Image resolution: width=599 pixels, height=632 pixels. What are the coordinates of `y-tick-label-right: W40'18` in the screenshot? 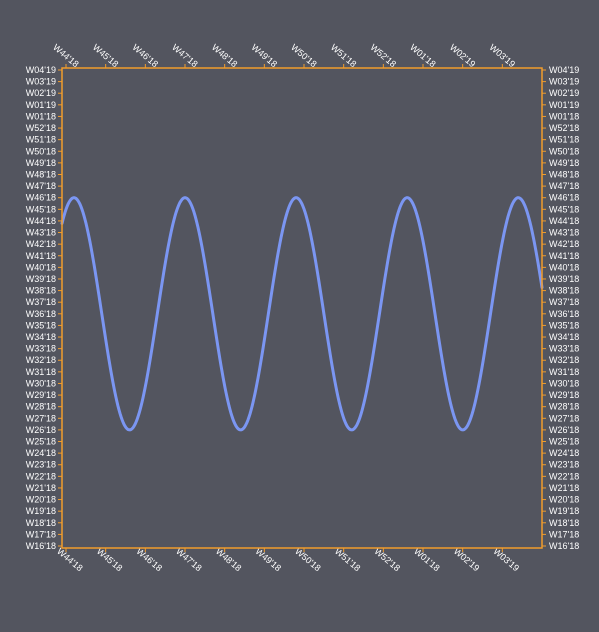 It's located at (564, 267).